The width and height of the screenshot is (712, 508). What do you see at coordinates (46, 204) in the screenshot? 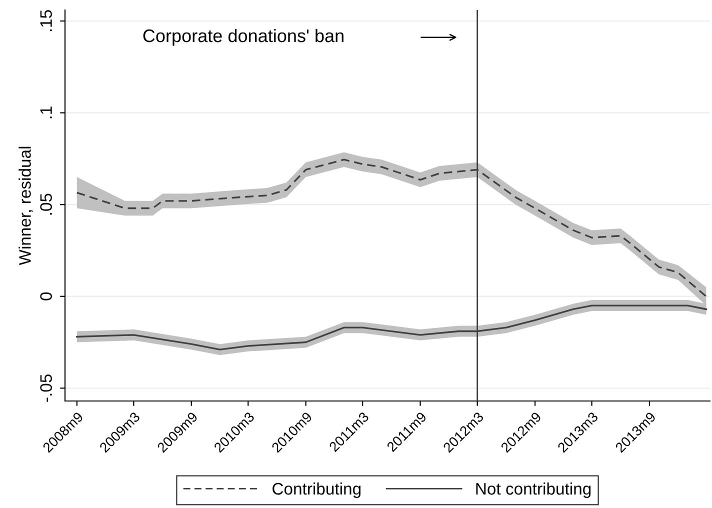
I see `y-tick-label: .05` at bounding box center [46, 204].